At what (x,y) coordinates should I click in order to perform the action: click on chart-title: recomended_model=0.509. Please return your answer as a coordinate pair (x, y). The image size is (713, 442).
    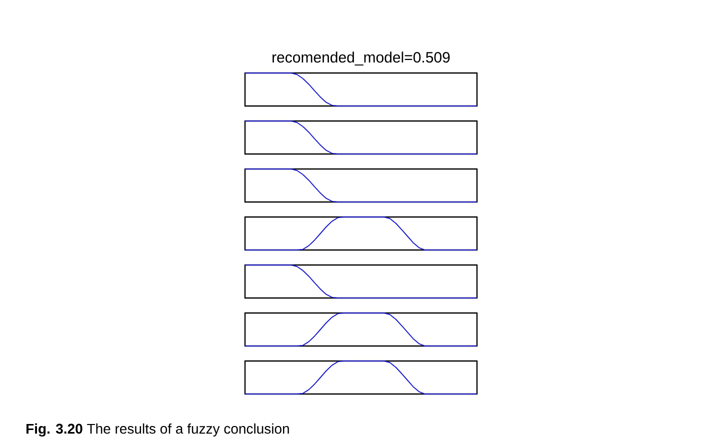
    Looking at the image, I should click on (361, 59).